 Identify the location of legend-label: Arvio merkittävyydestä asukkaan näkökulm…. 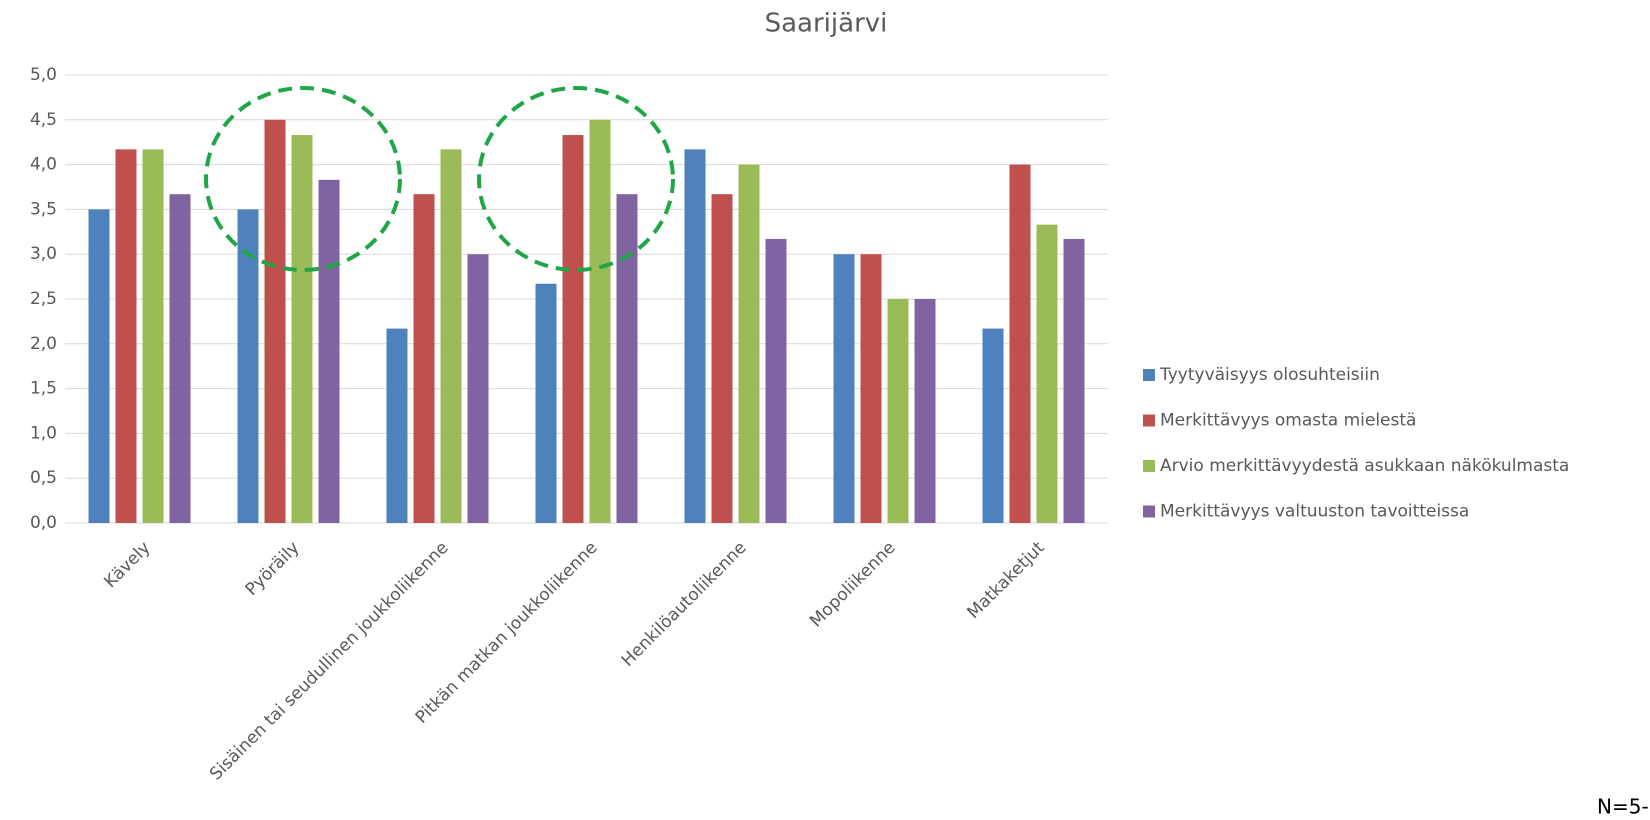
(1364, 466).